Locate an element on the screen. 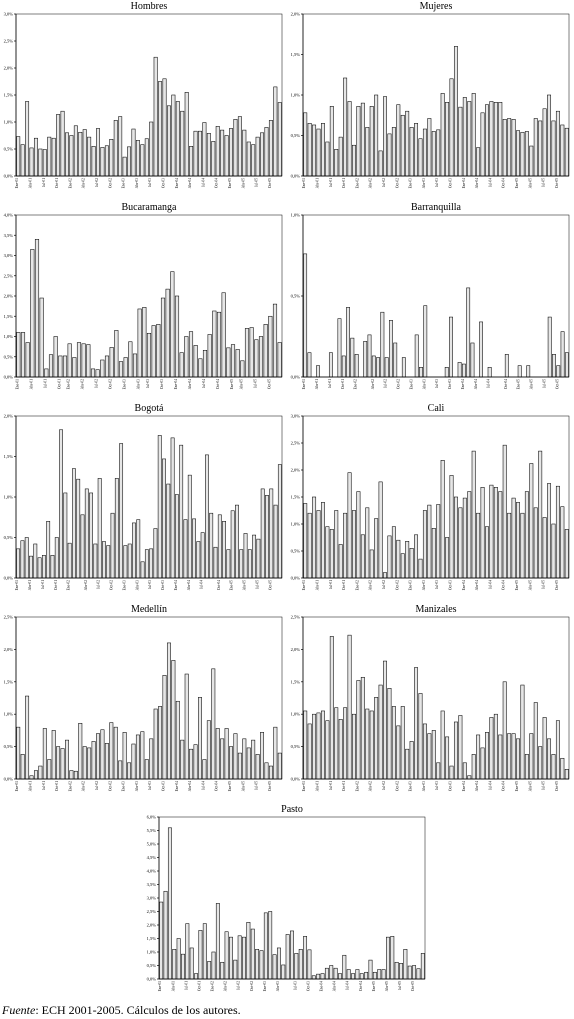 The image size is (574, 1019). manizales-xtick-label: Abr-02 is located at coordinates (371, 786).